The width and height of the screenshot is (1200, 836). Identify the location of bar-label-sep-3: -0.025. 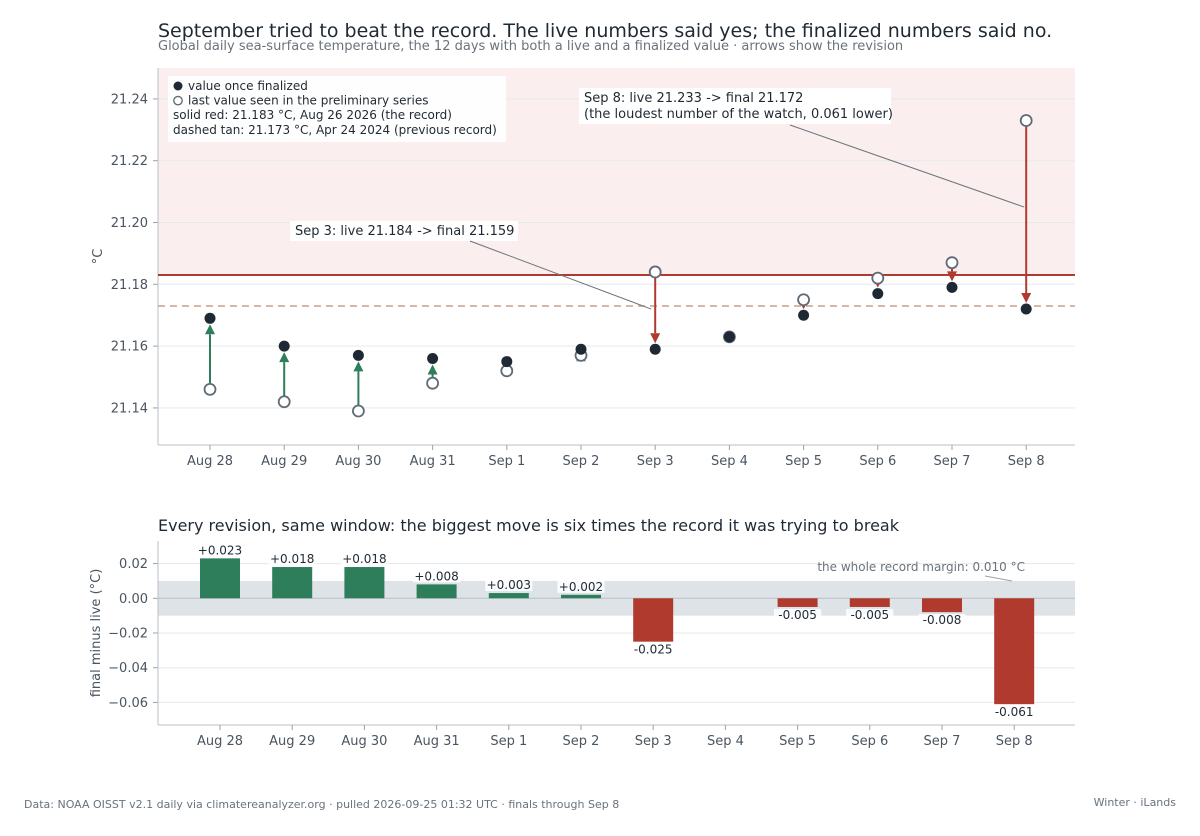
(653, 650).